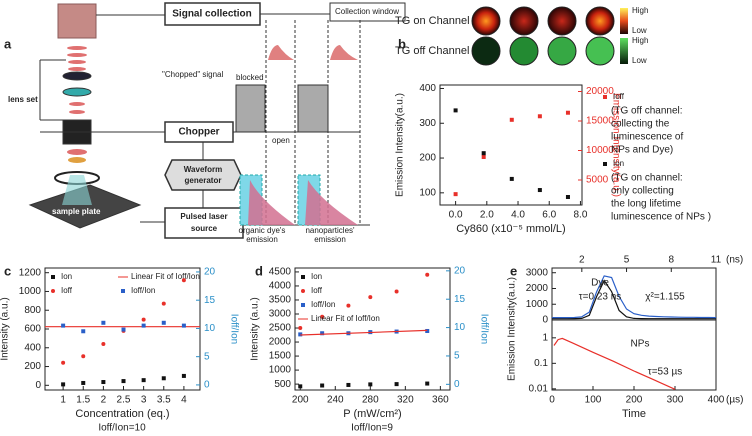  I want to click on y2-tick-label: 20000, so click(600, 91).